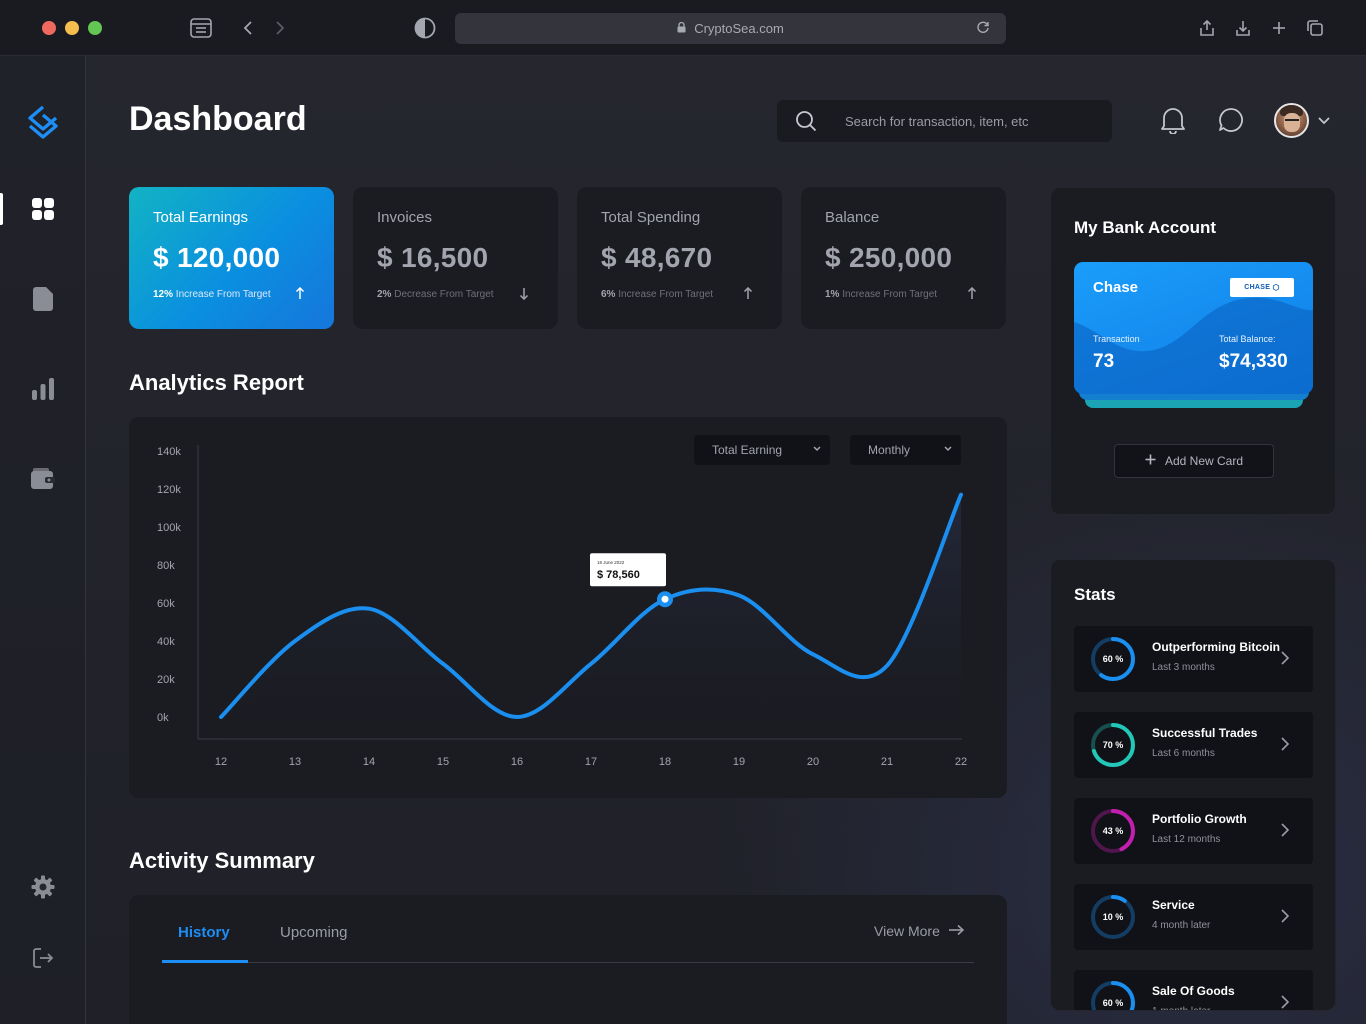  I want to click on period-dropdown: Monthly, so click(905, 450).